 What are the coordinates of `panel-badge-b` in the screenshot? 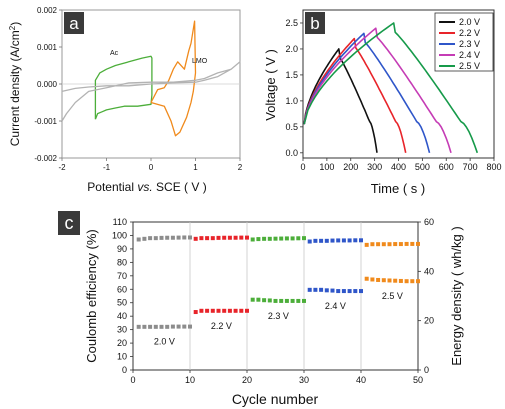 It's located at (315, 23).